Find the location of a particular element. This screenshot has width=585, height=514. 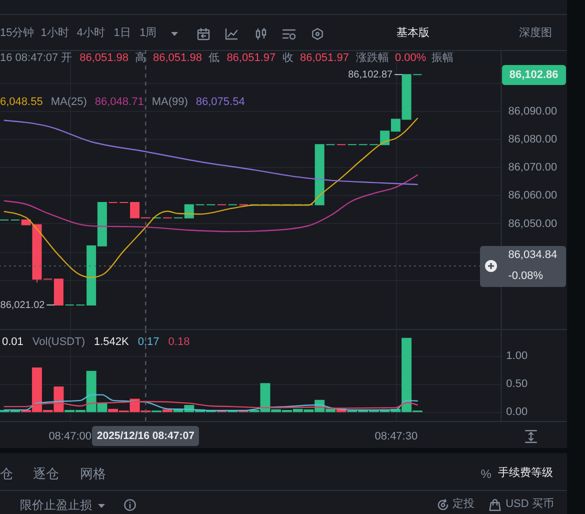

y-tick-label: 1.00 is located at coordinates (517, 356).